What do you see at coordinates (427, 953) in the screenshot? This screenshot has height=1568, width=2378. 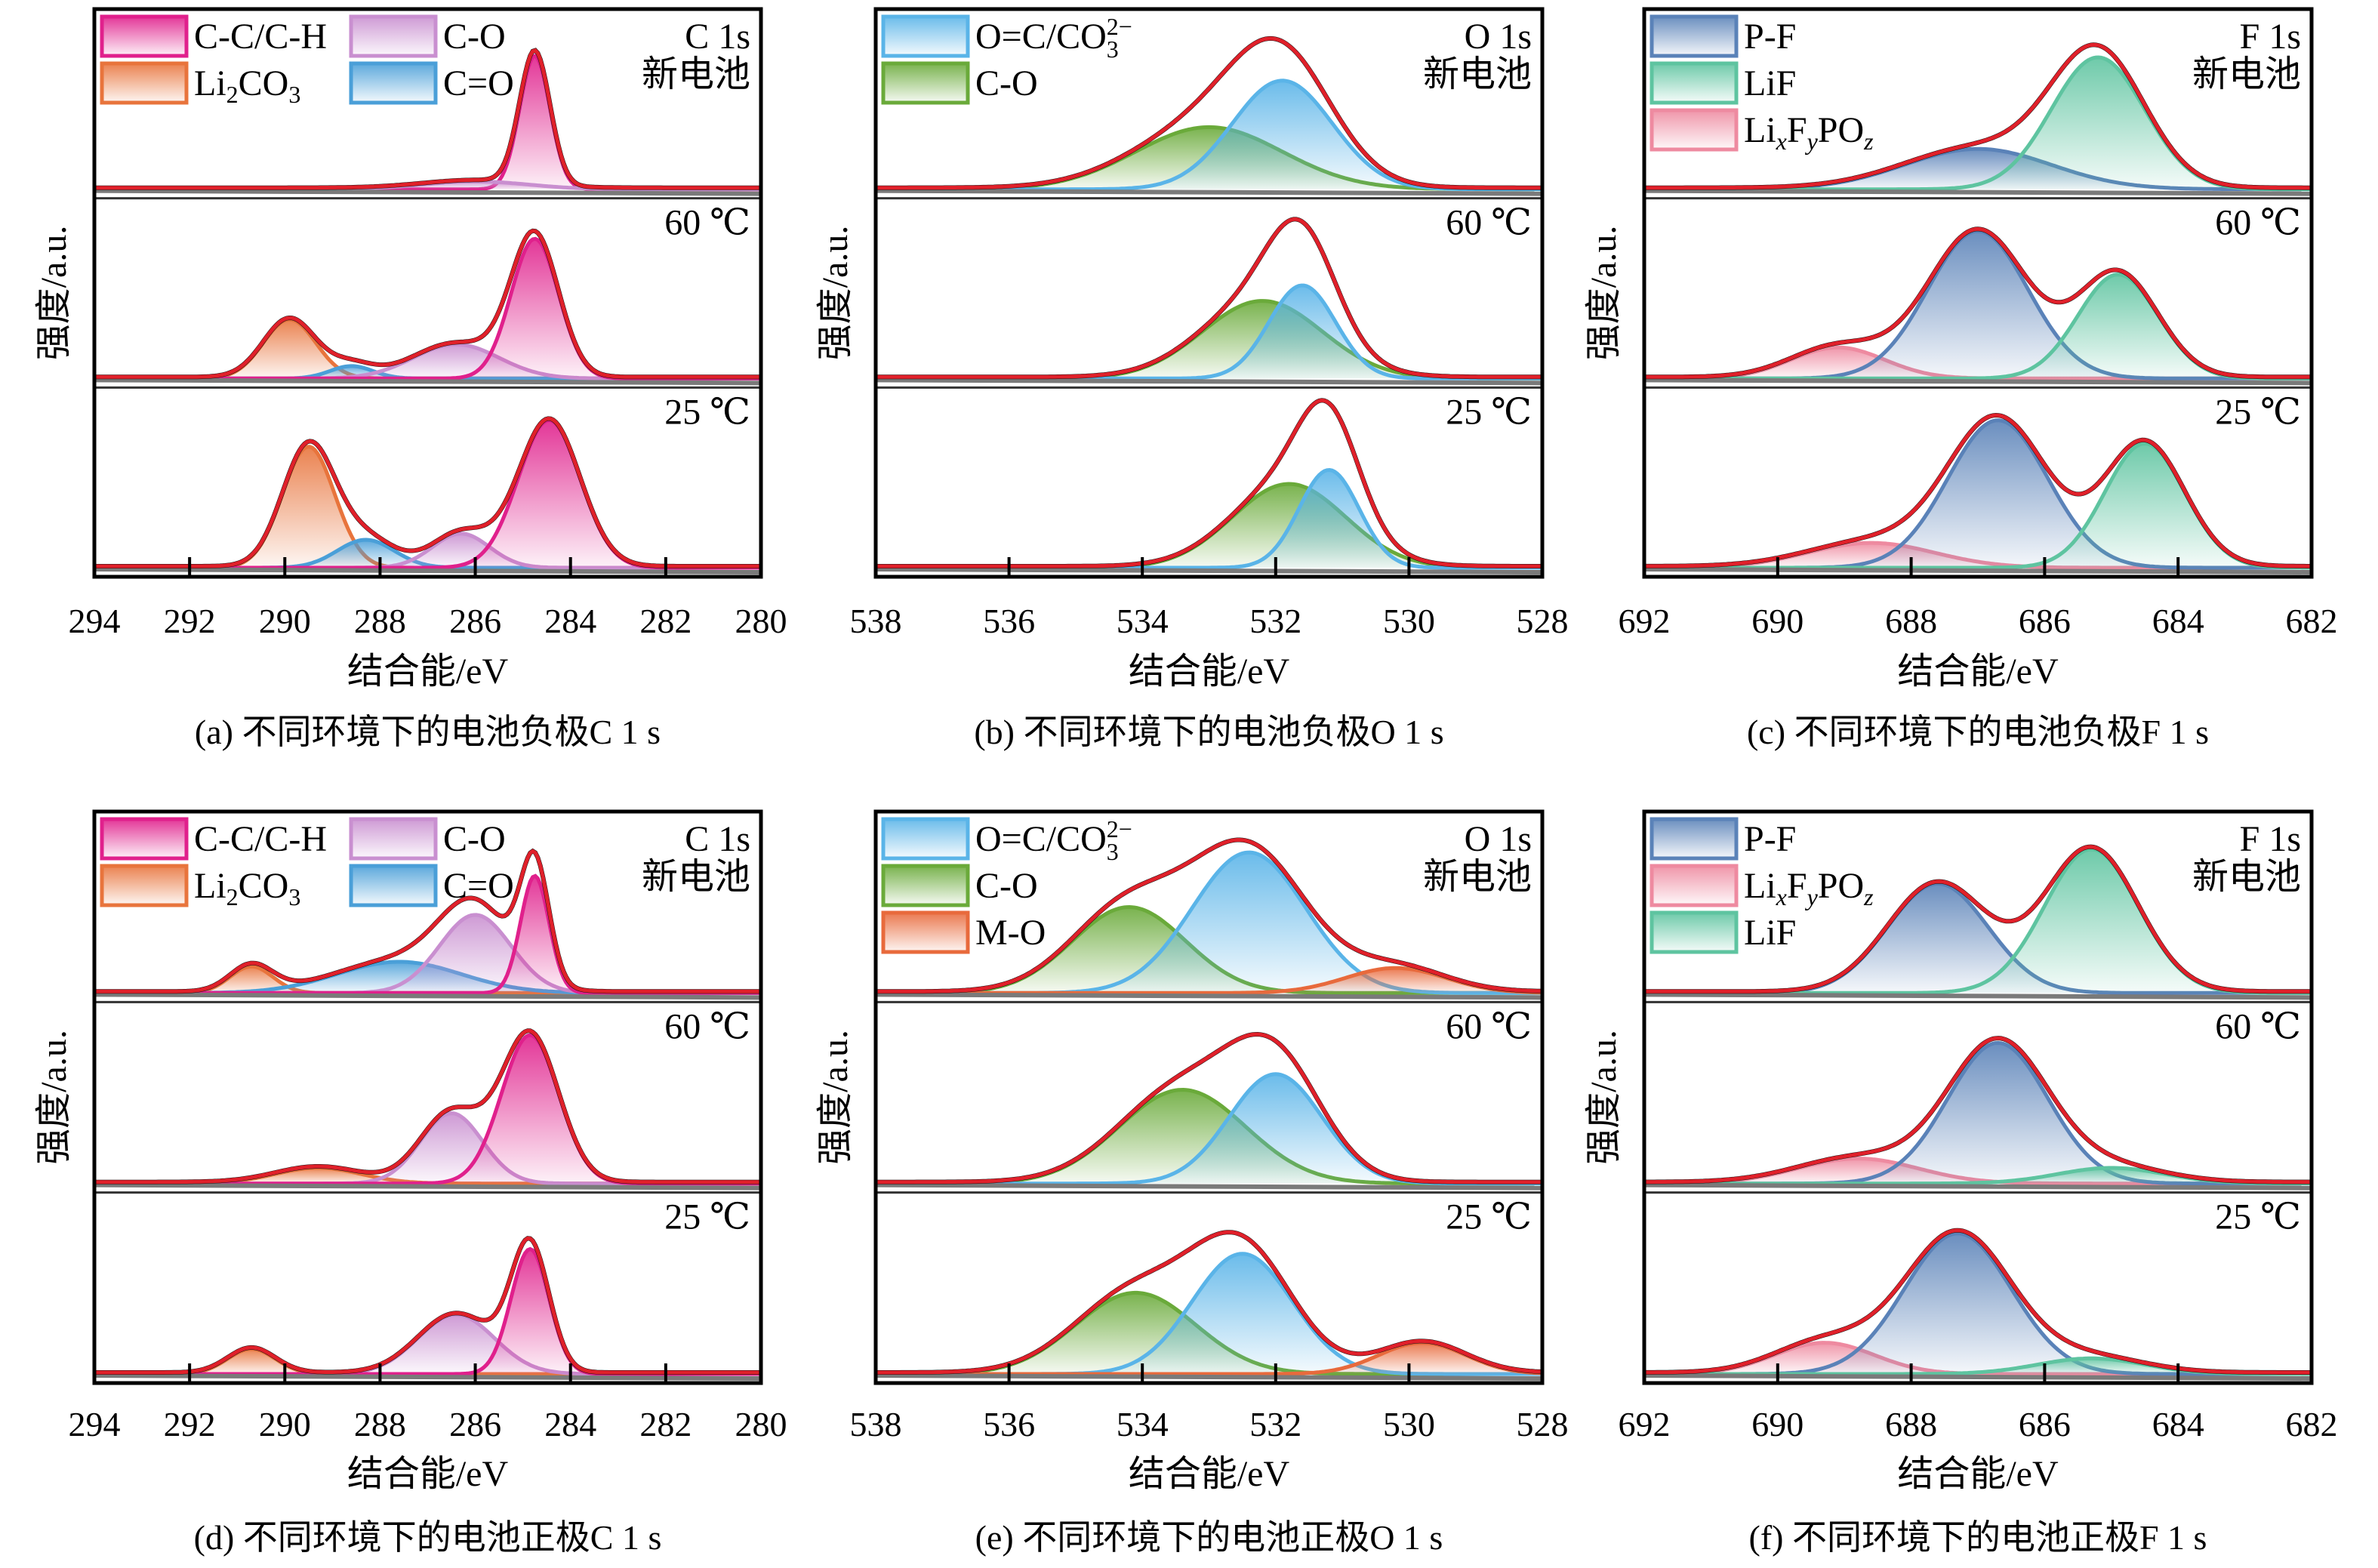 I see `component-area-C-O_c` at bounding box center [427, 953].